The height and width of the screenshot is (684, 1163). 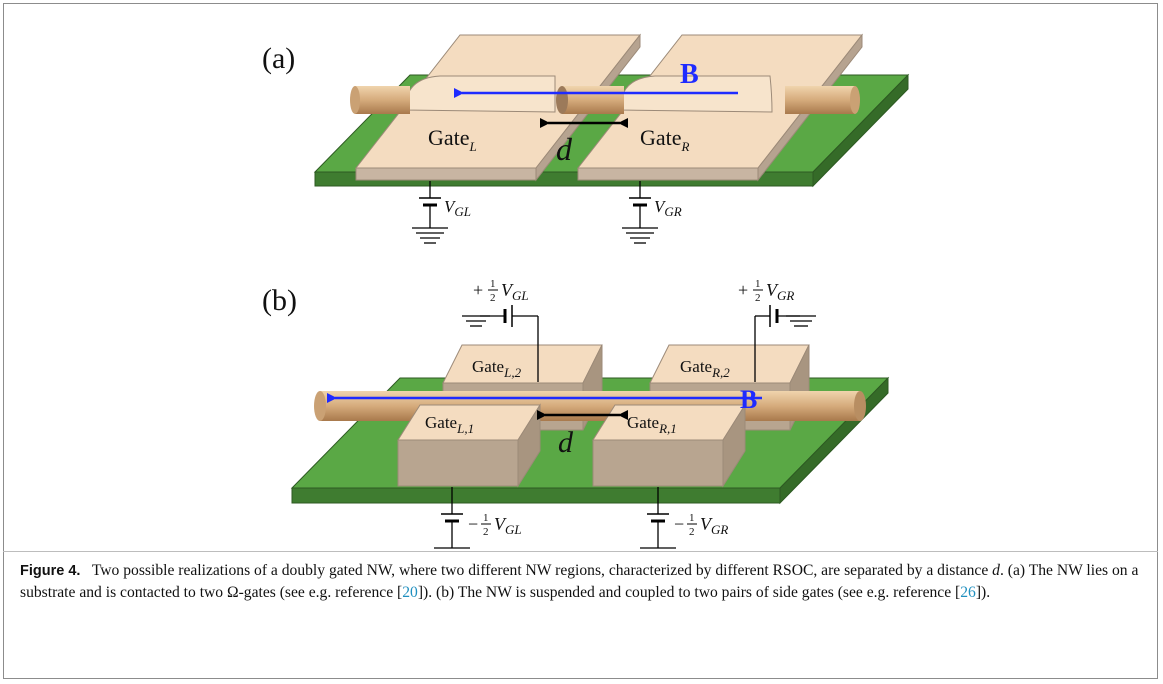 I want to click on battery-gr-top-b, so click(x=785, y=343).